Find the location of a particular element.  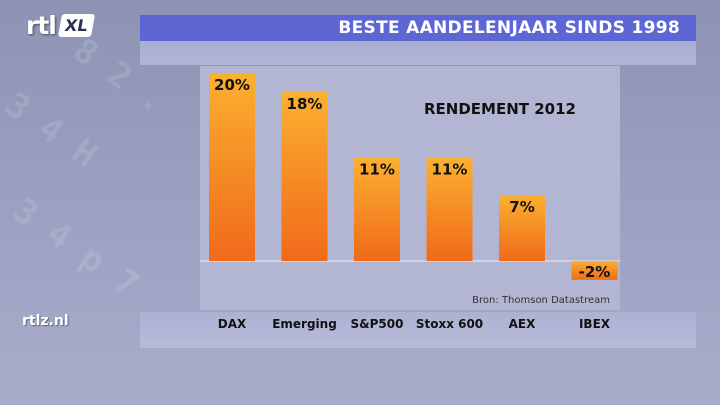

logo-badge: XL is located at coordinates (76, 25).